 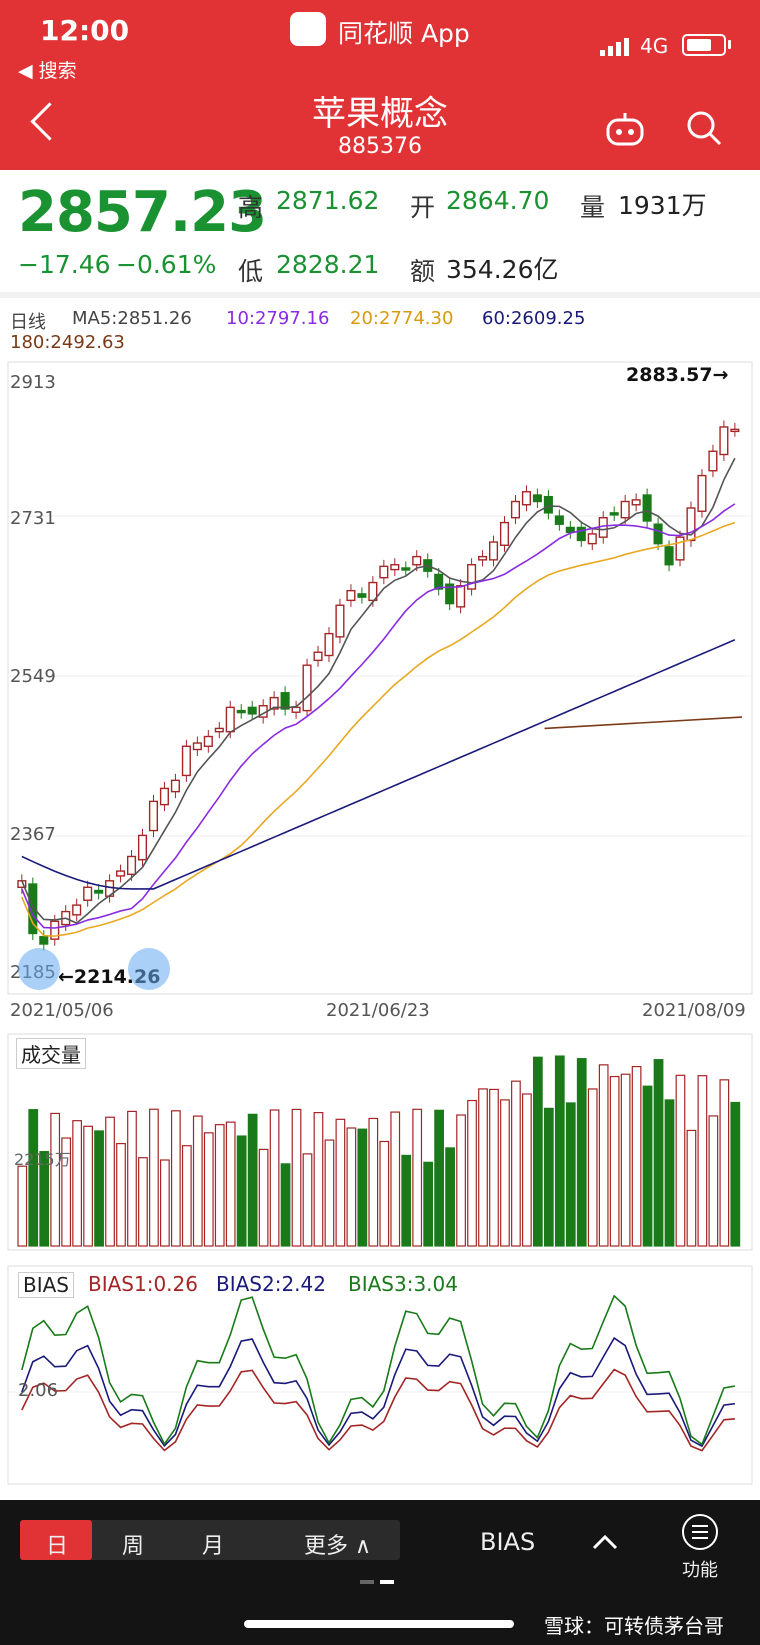 What do you see at coordinates (213, 1546) in the screenshot?
I see `tab-month: 月` at bounding box center [213, 1546].